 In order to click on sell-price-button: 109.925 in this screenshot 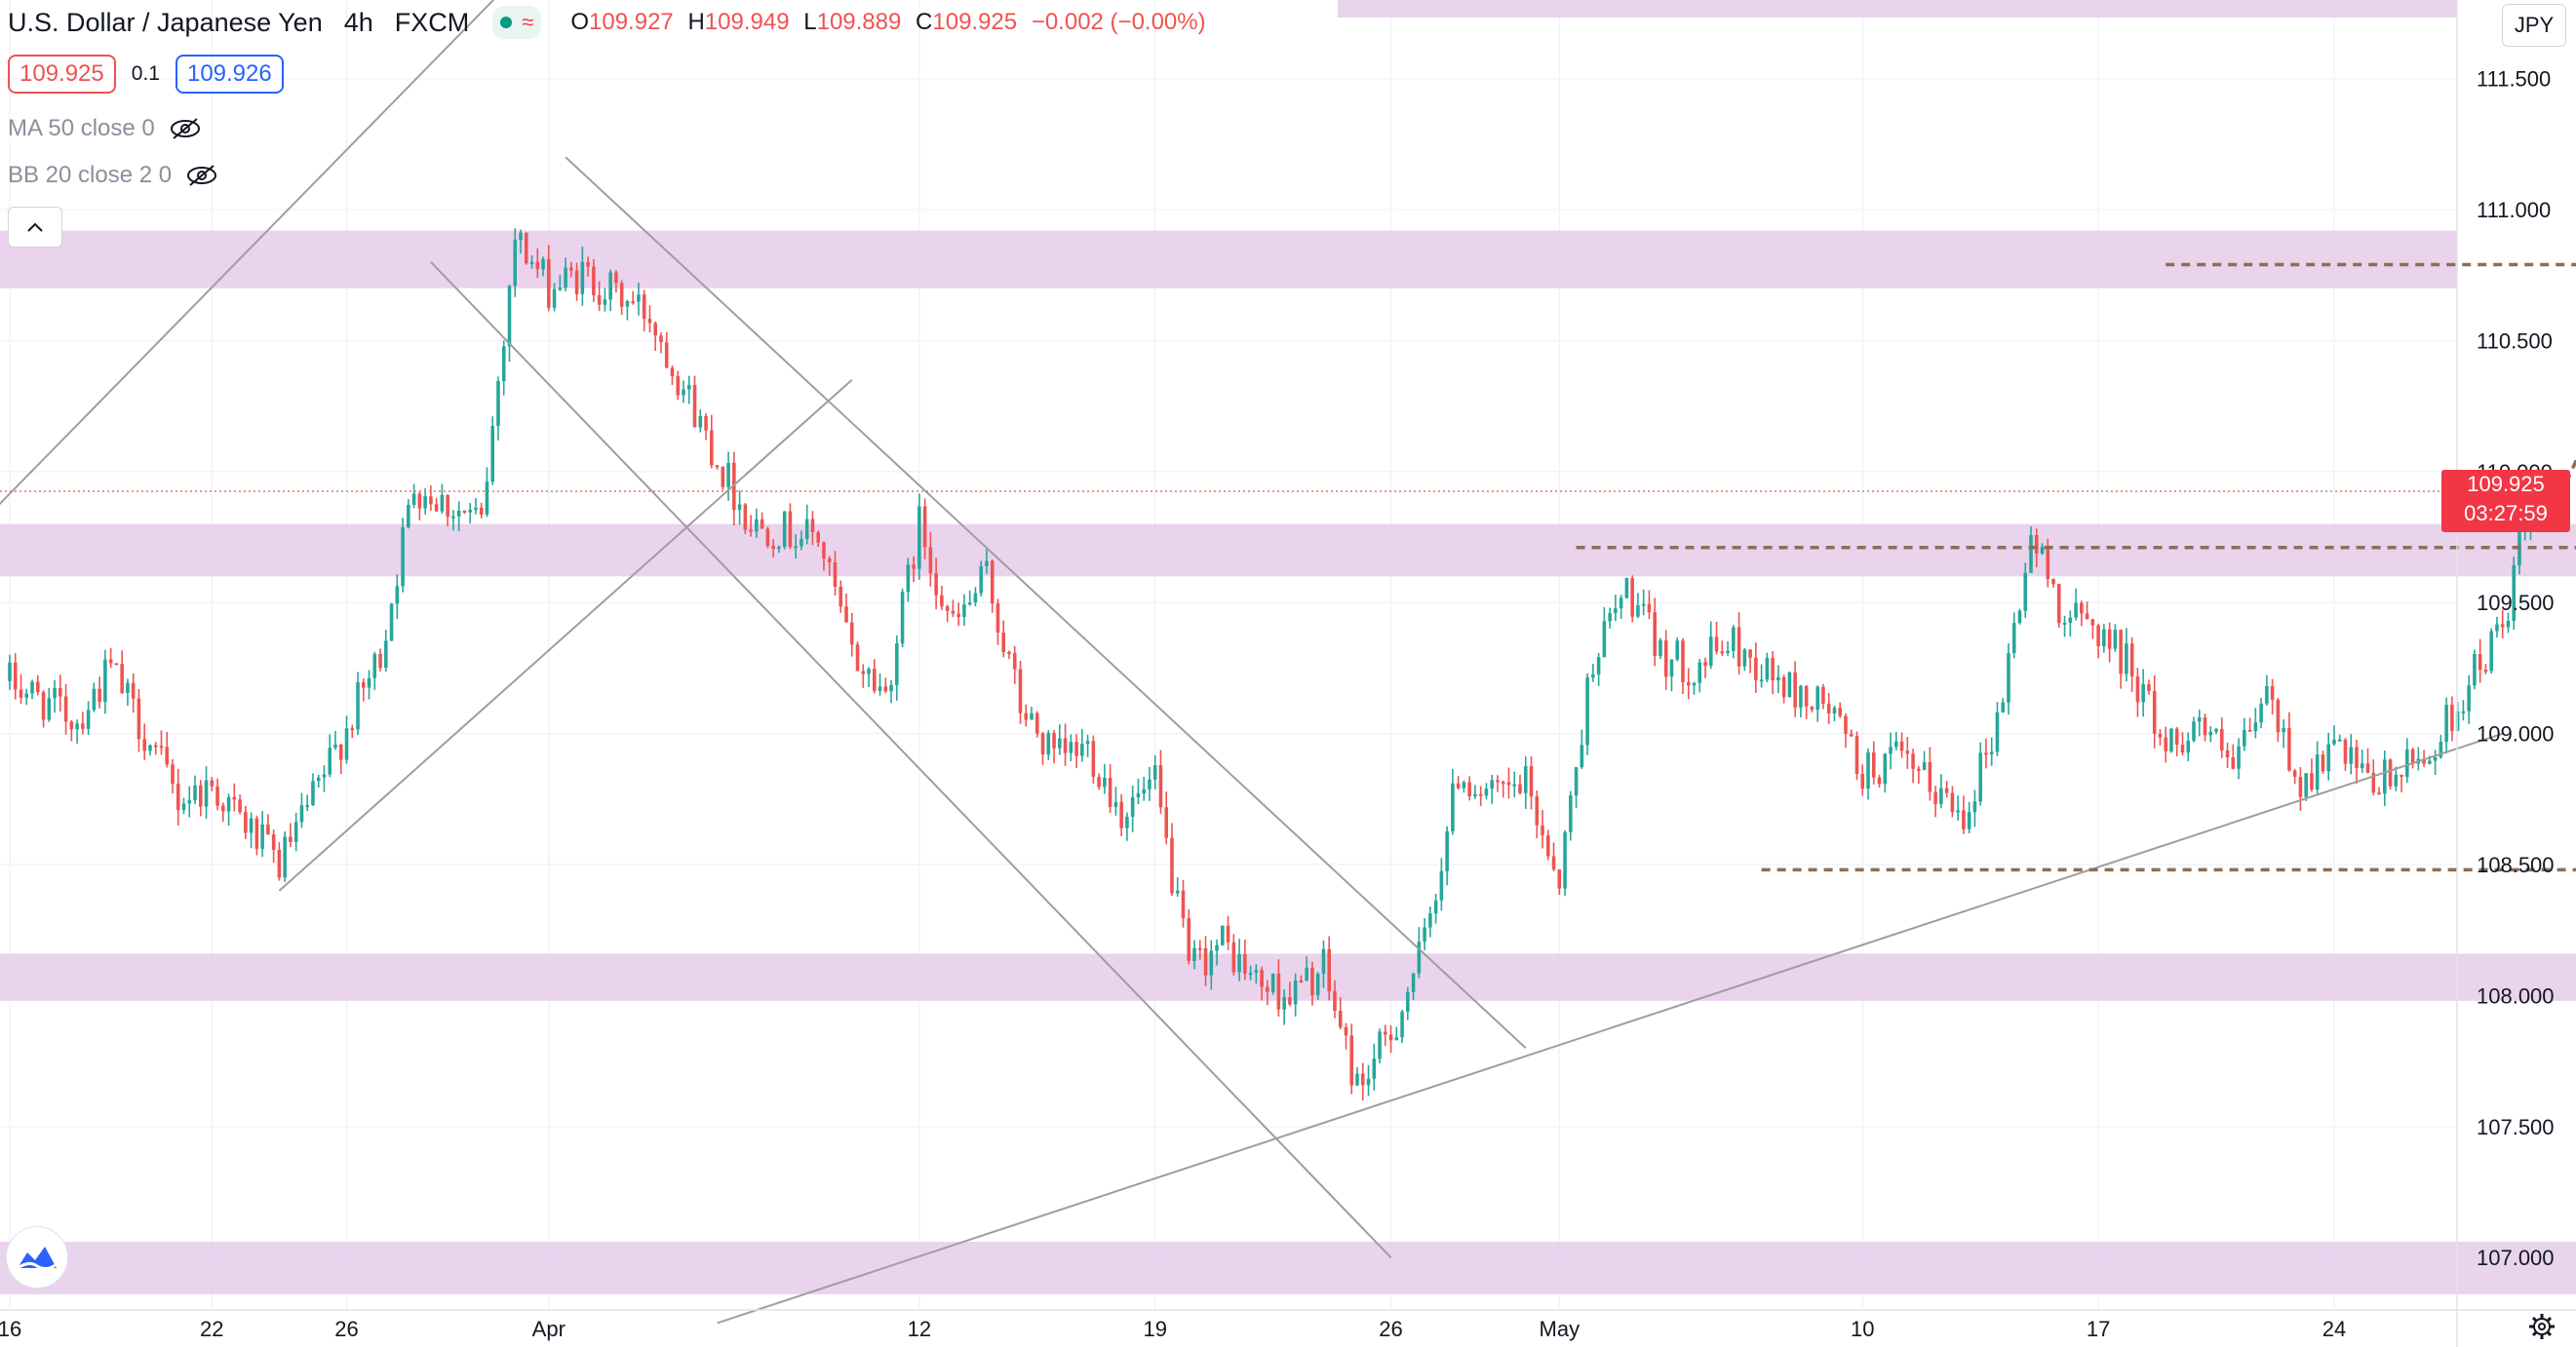, I will do `click(62, 74)`.